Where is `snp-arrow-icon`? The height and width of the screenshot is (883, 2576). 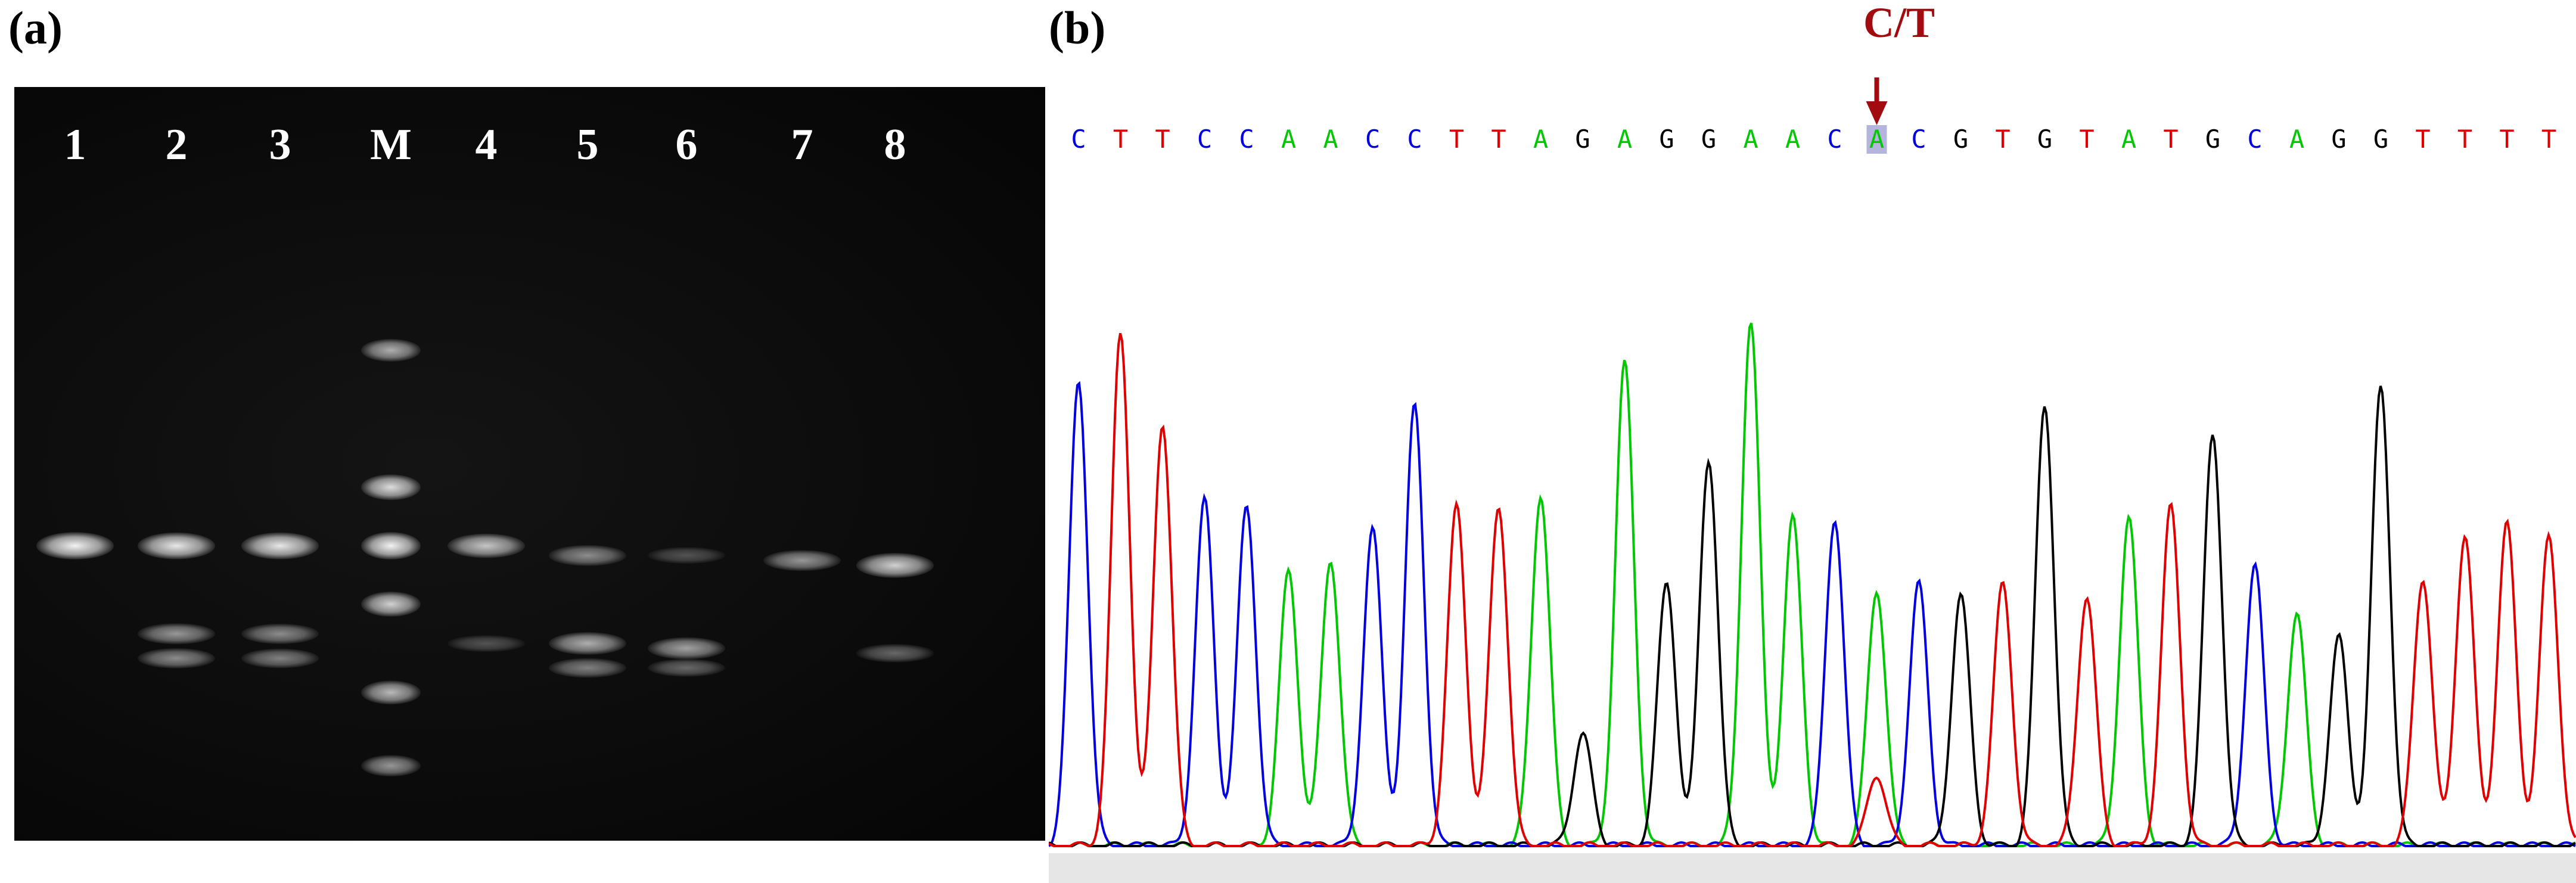 snp-arrow-icon is located at coordinates (1877, 101).